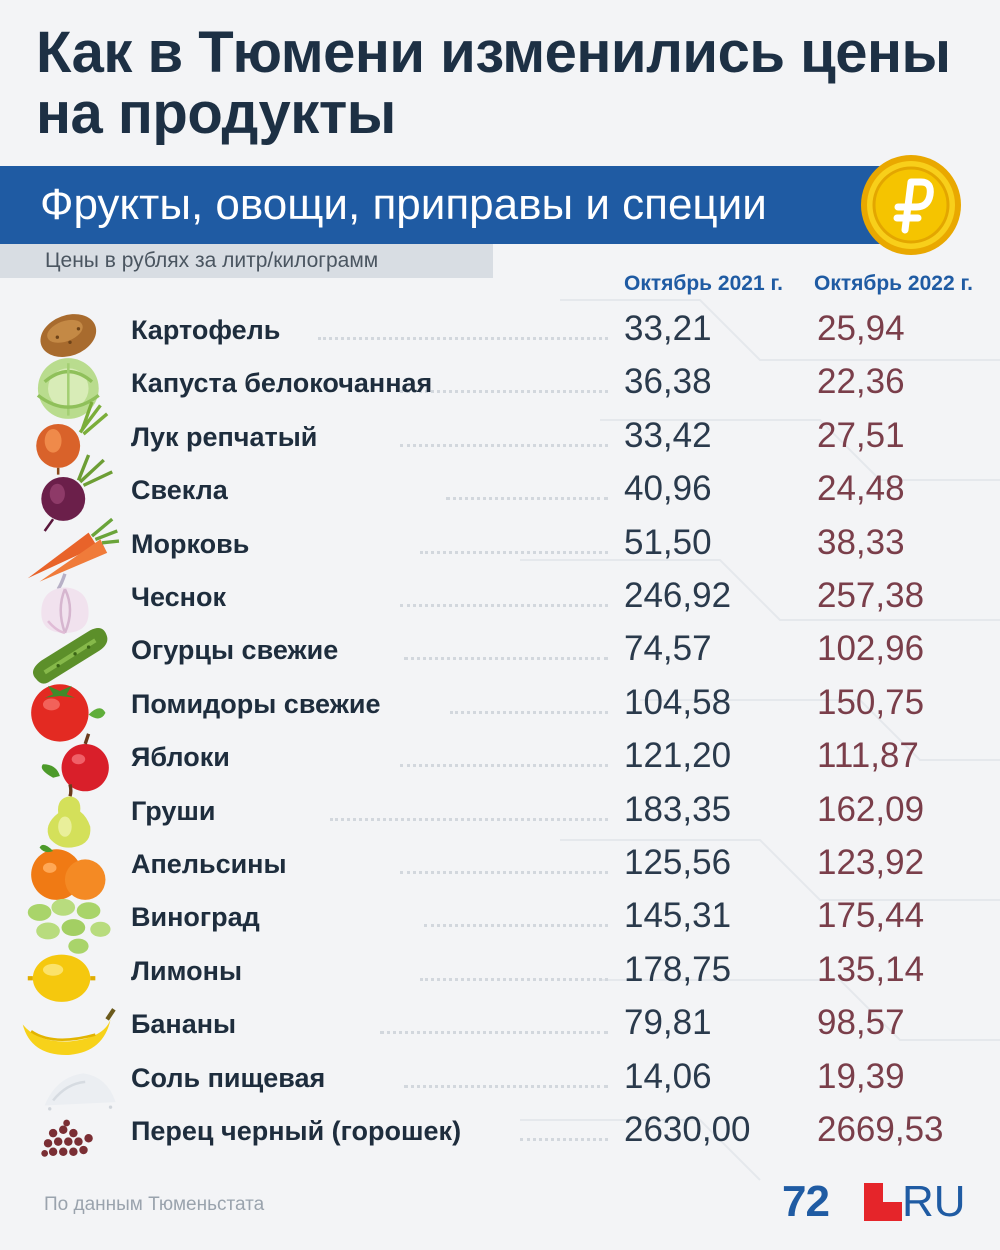 This screenshot has height=1250, width=1000. What do you see at coordinates (934, 1201) in the screenshot?
I see `logo-suffix: RU` at bounding box center [934, 1201].